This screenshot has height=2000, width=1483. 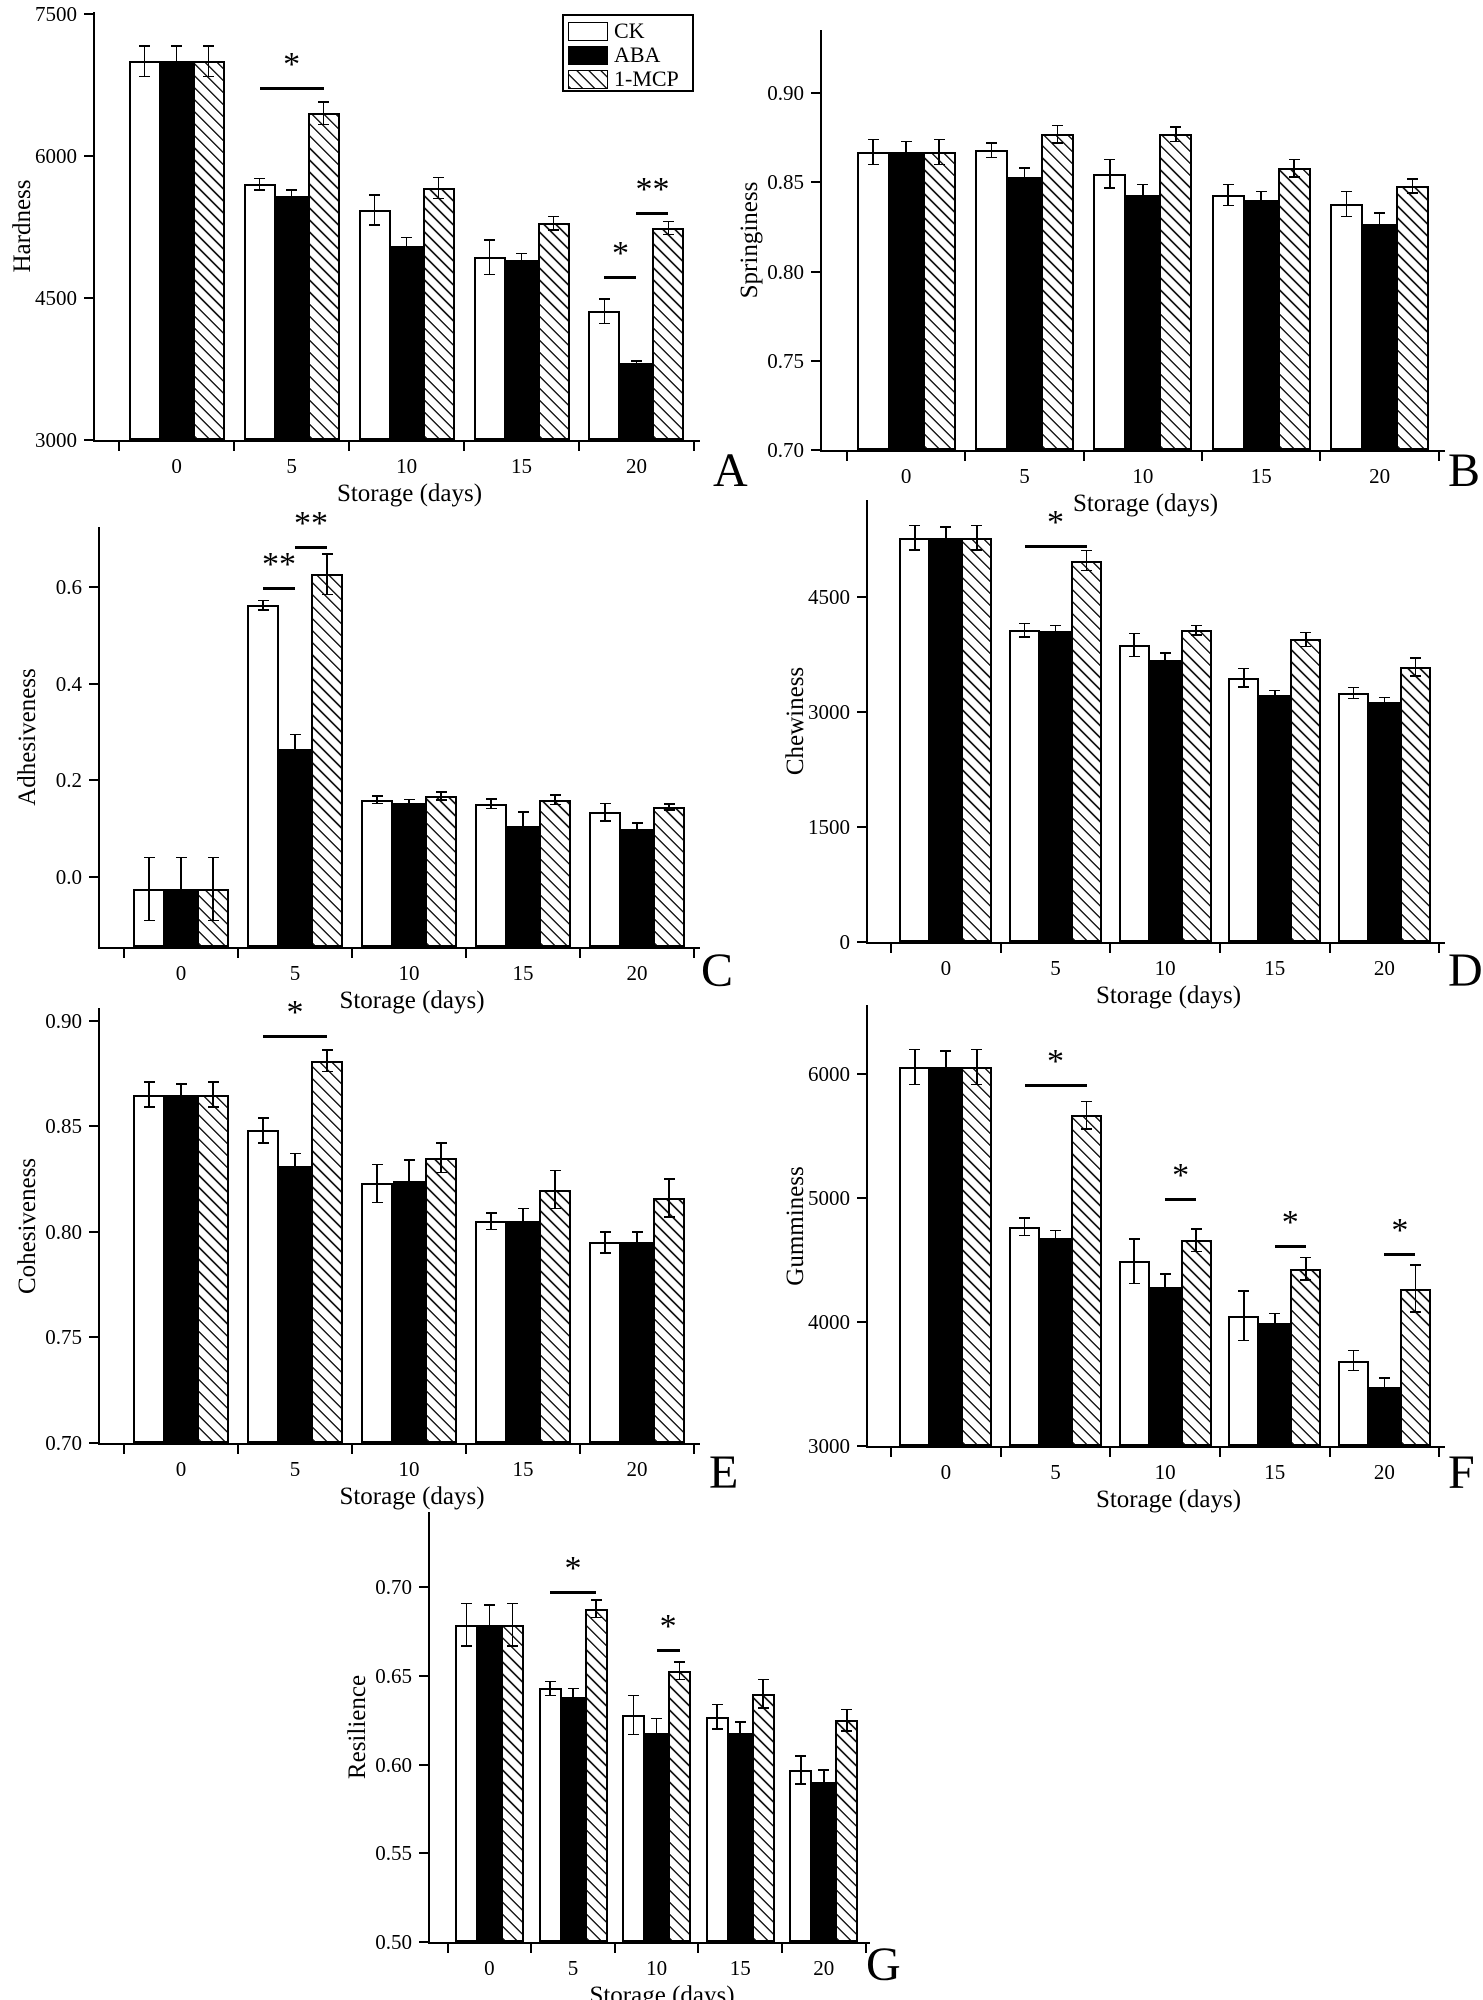 What do you see at coordinates (977, 1256) in the screenshot?
I see `bar-F-1-MCP-day0` at bounding box center [977, 1256].